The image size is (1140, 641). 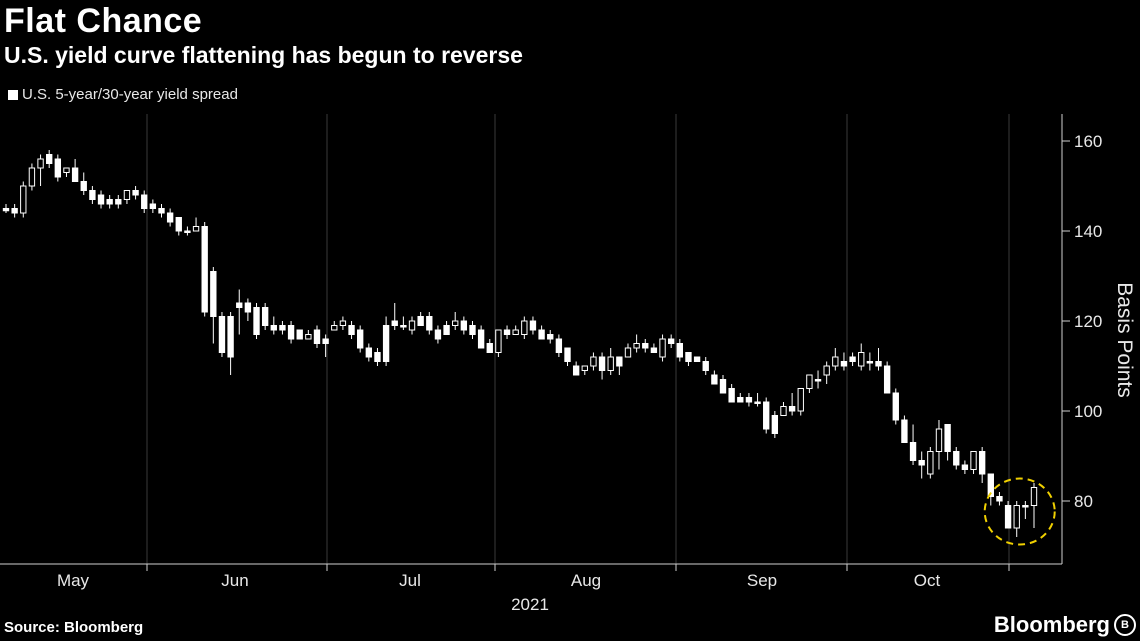 What do you see at coordinates (1083, 501) in the screenshot?
I see `y-tick-label: 80` at bounding box center [1083, 501].